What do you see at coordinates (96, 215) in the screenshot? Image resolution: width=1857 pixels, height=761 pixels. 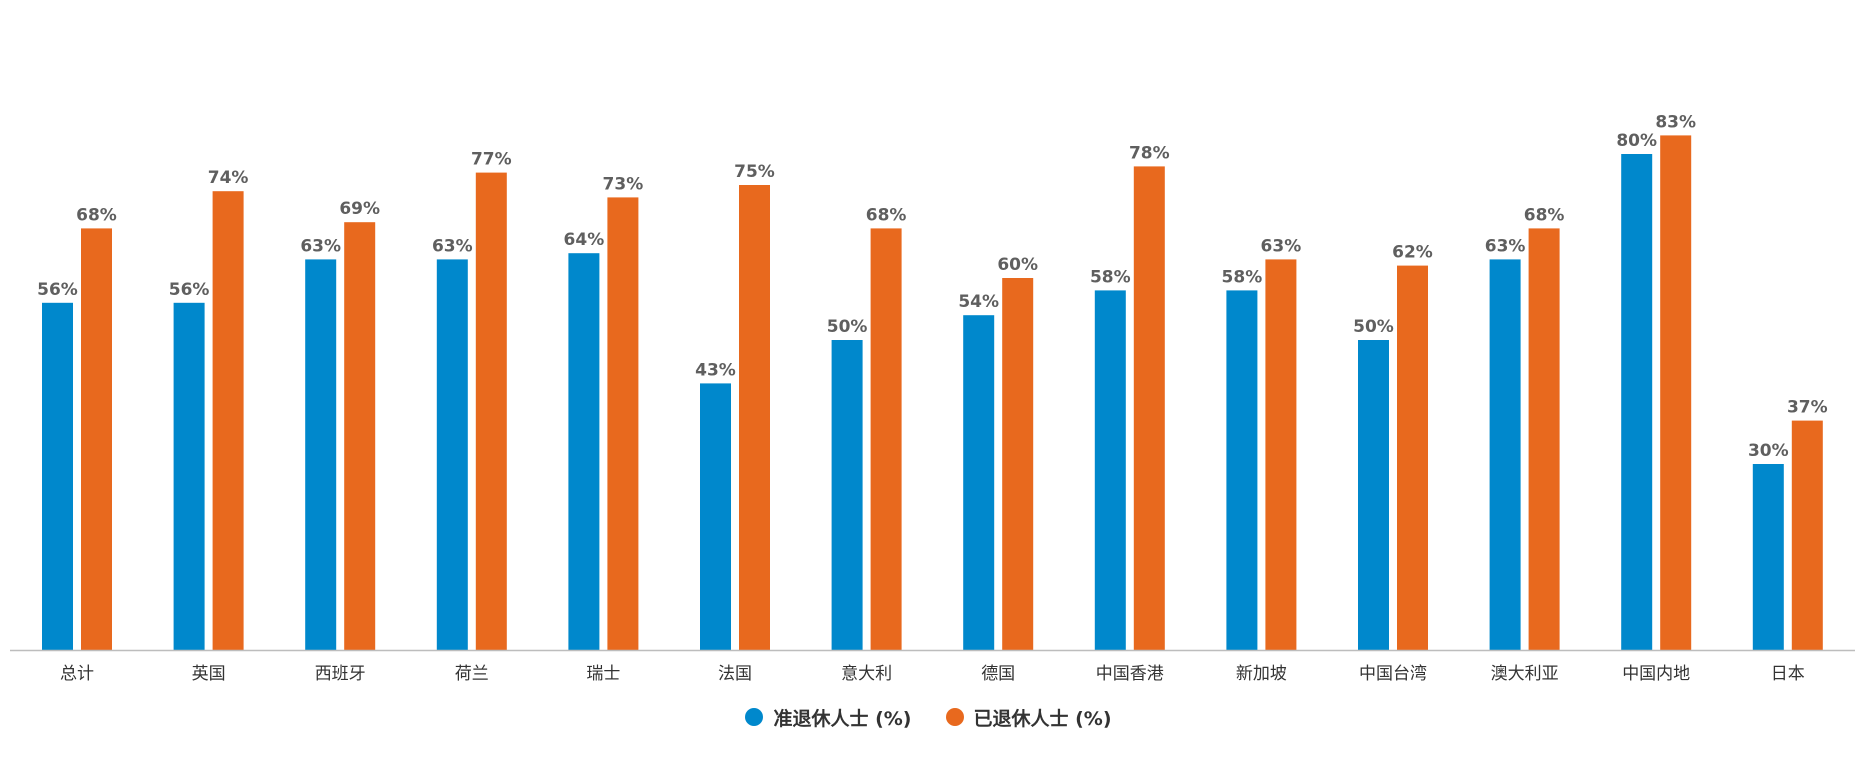 I see `data-label-retiree-0: 68%` at bounding box center [96, 215].